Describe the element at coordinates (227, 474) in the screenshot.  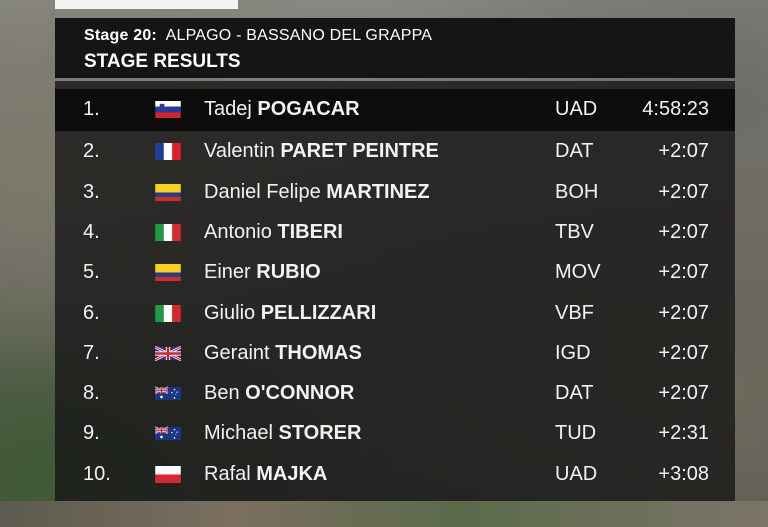
I see `rider-first-name: Rafal` at that location.